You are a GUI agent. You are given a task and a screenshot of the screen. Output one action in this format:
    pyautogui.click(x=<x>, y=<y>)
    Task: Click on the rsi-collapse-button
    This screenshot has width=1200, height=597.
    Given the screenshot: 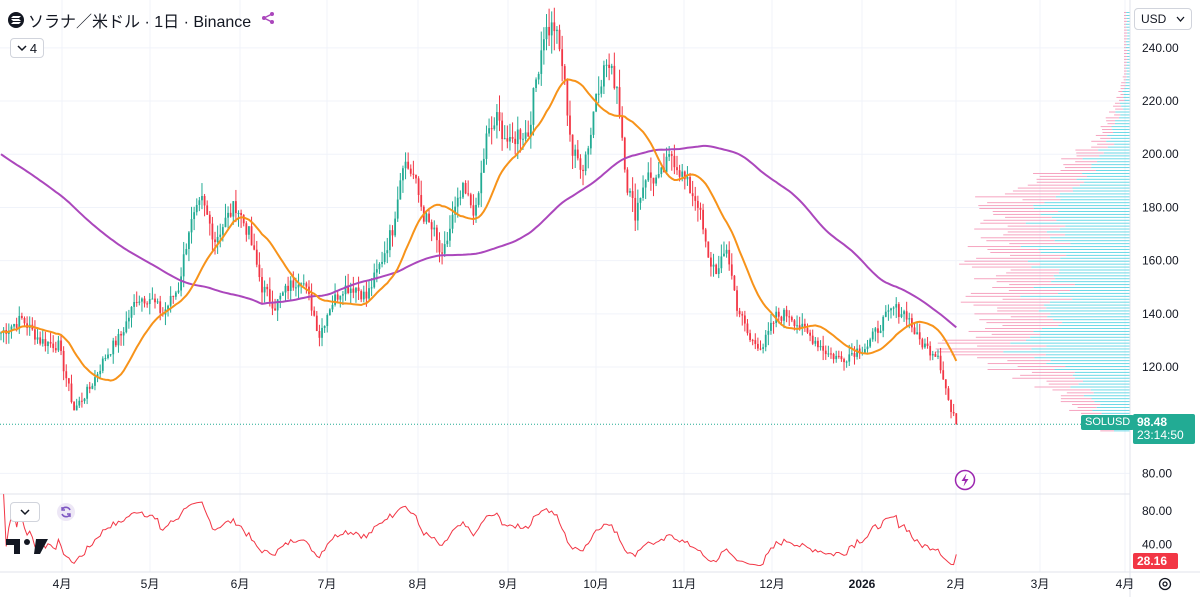 What is the action you would take?
    pyautogui.click(x=25, y=512)
    